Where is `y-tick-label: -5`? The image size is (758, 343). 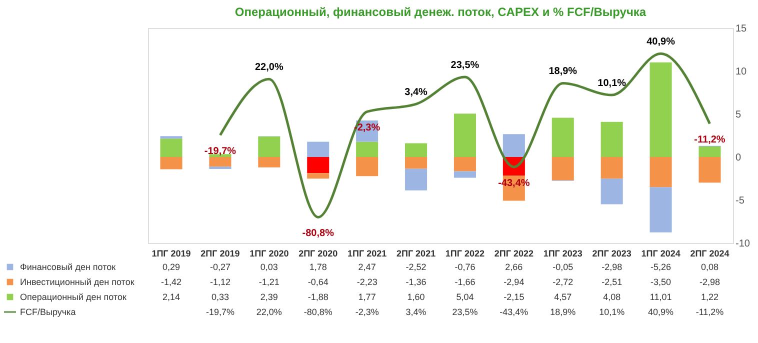
y-tick-label: -5 is located at coordinates (740, 201).